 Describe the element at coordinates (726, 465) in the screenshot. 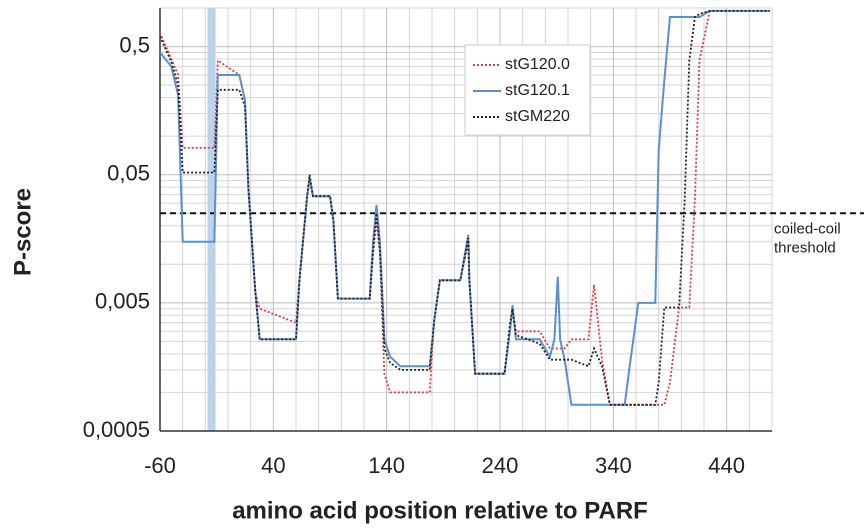

I see `x-tick-label: 440` at that location.